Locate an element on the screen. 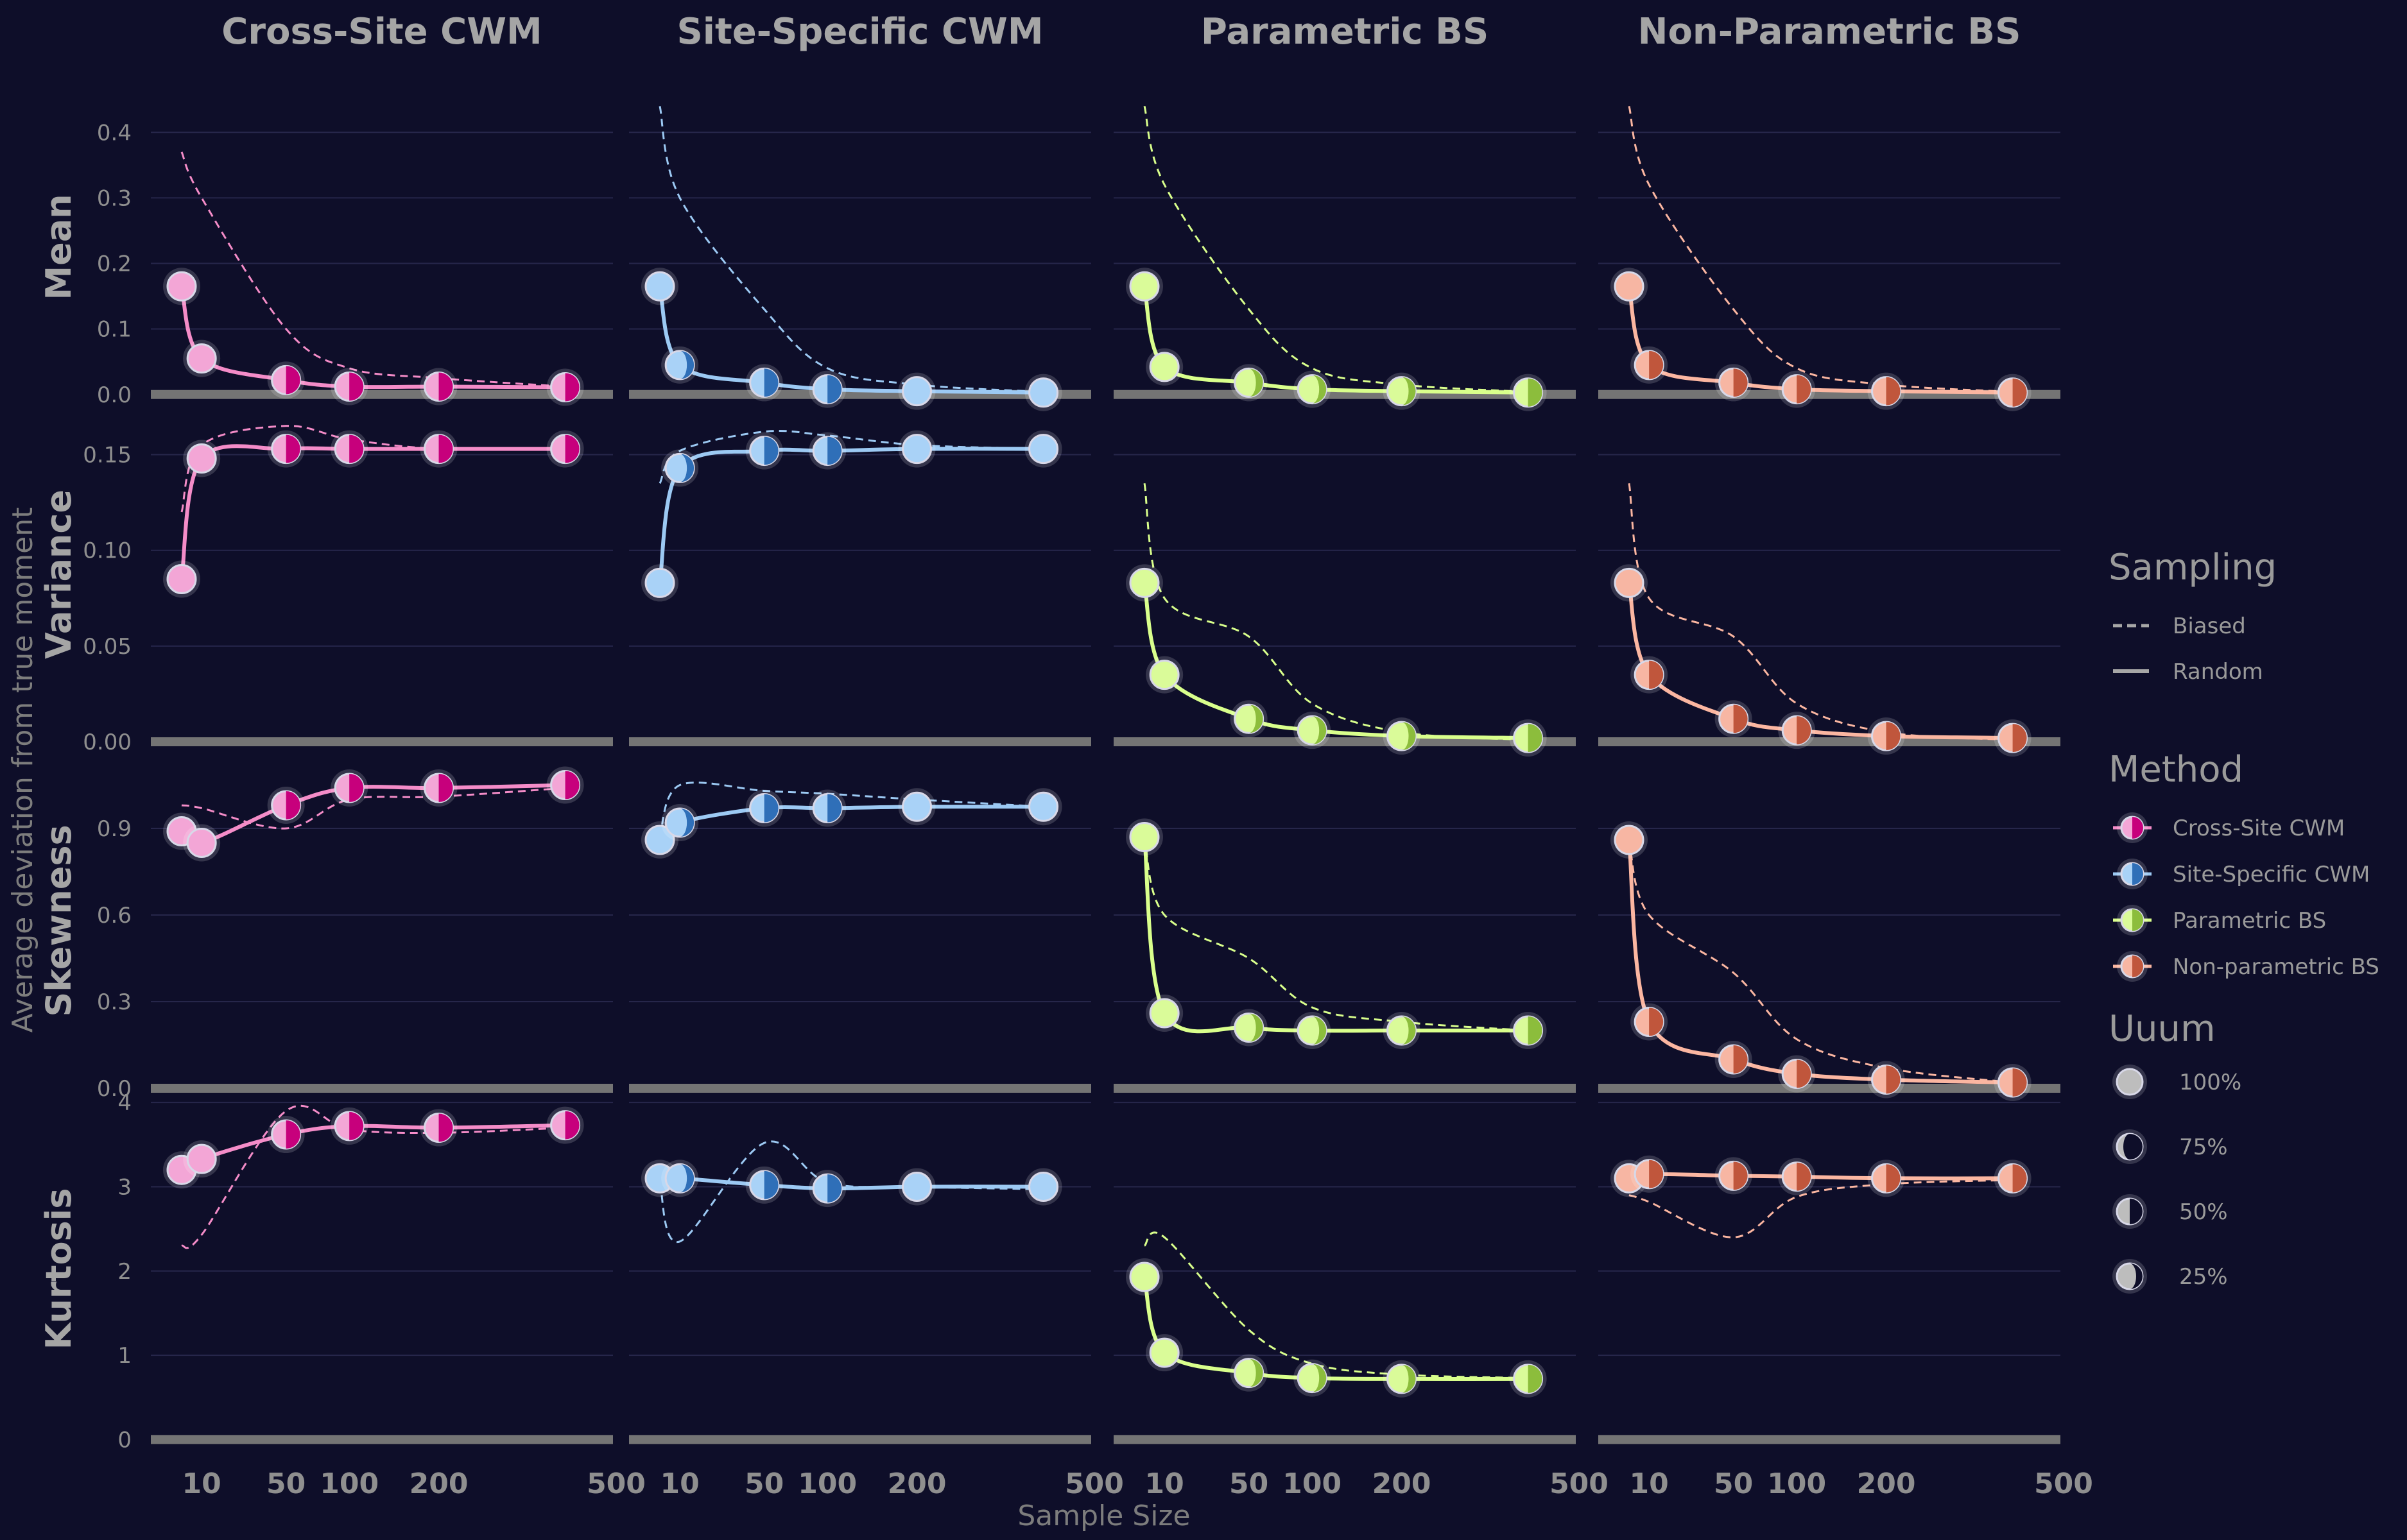  data-point-site-specific-cwm-skewness-3-fill is located at coordinates (834, 809).